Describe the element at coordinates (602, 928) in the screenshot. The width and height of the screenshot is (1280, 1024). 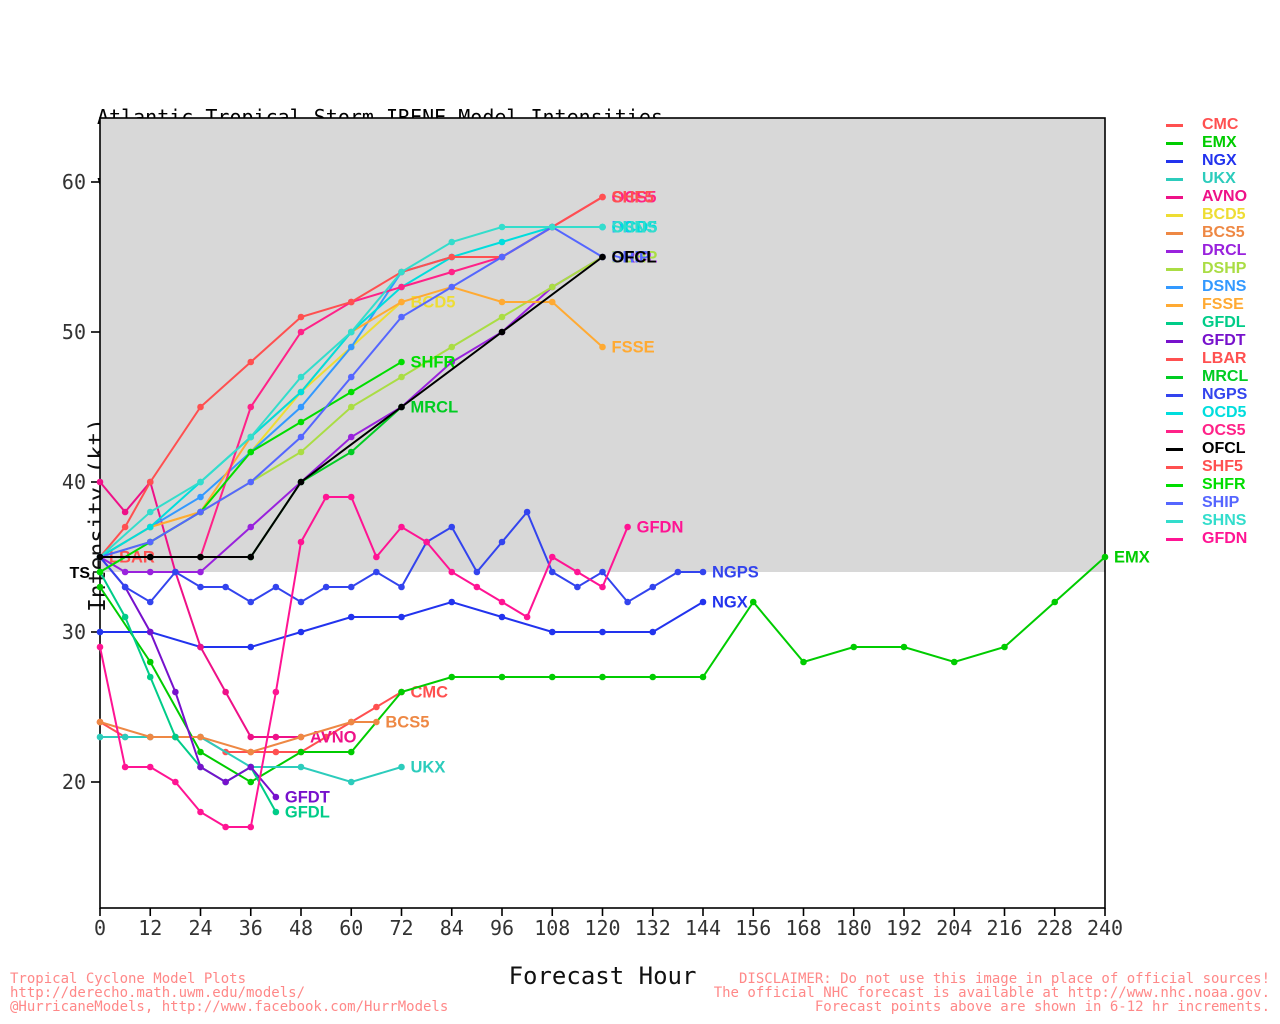
I see `x-tick-label: 120` at that location.